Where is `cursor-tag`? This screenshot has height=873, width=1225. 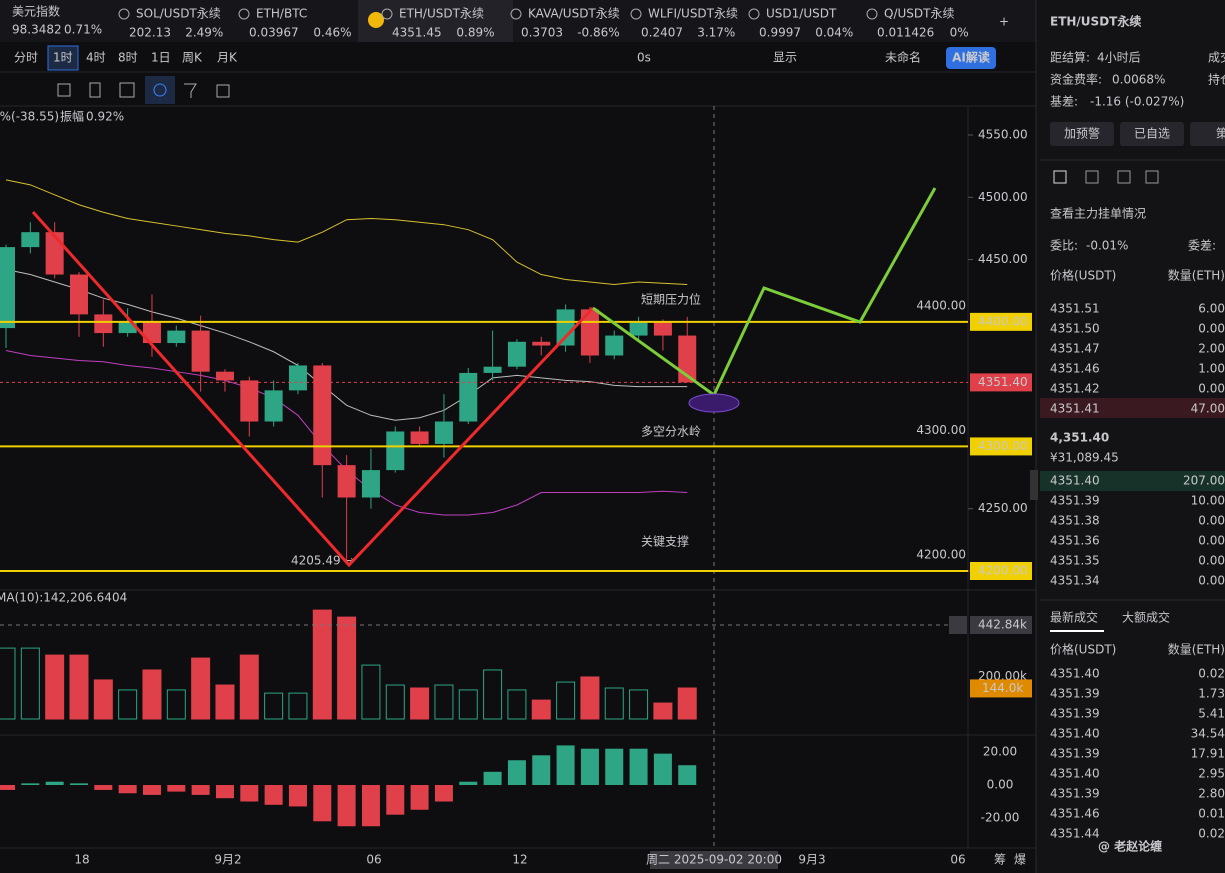
cursor-tag is located at coordinates (714, 860).